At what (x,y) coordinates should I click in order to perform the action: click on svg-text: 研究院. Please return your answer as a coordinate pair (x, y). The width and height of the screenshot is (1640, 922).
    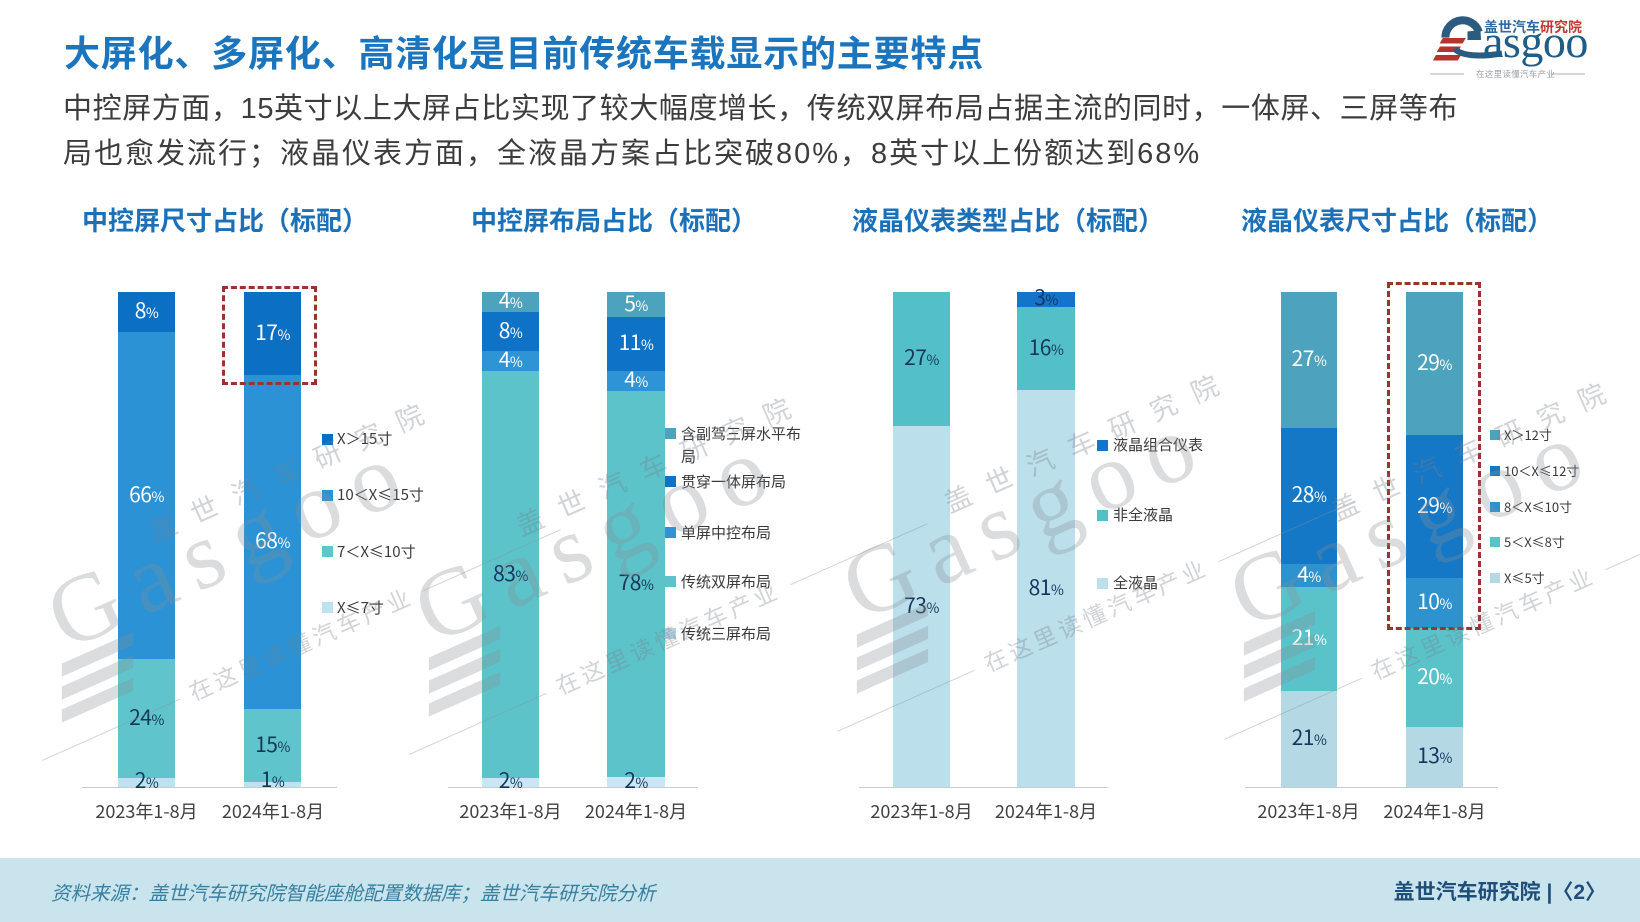
    Looking at the image, I should click on (1561, 27).